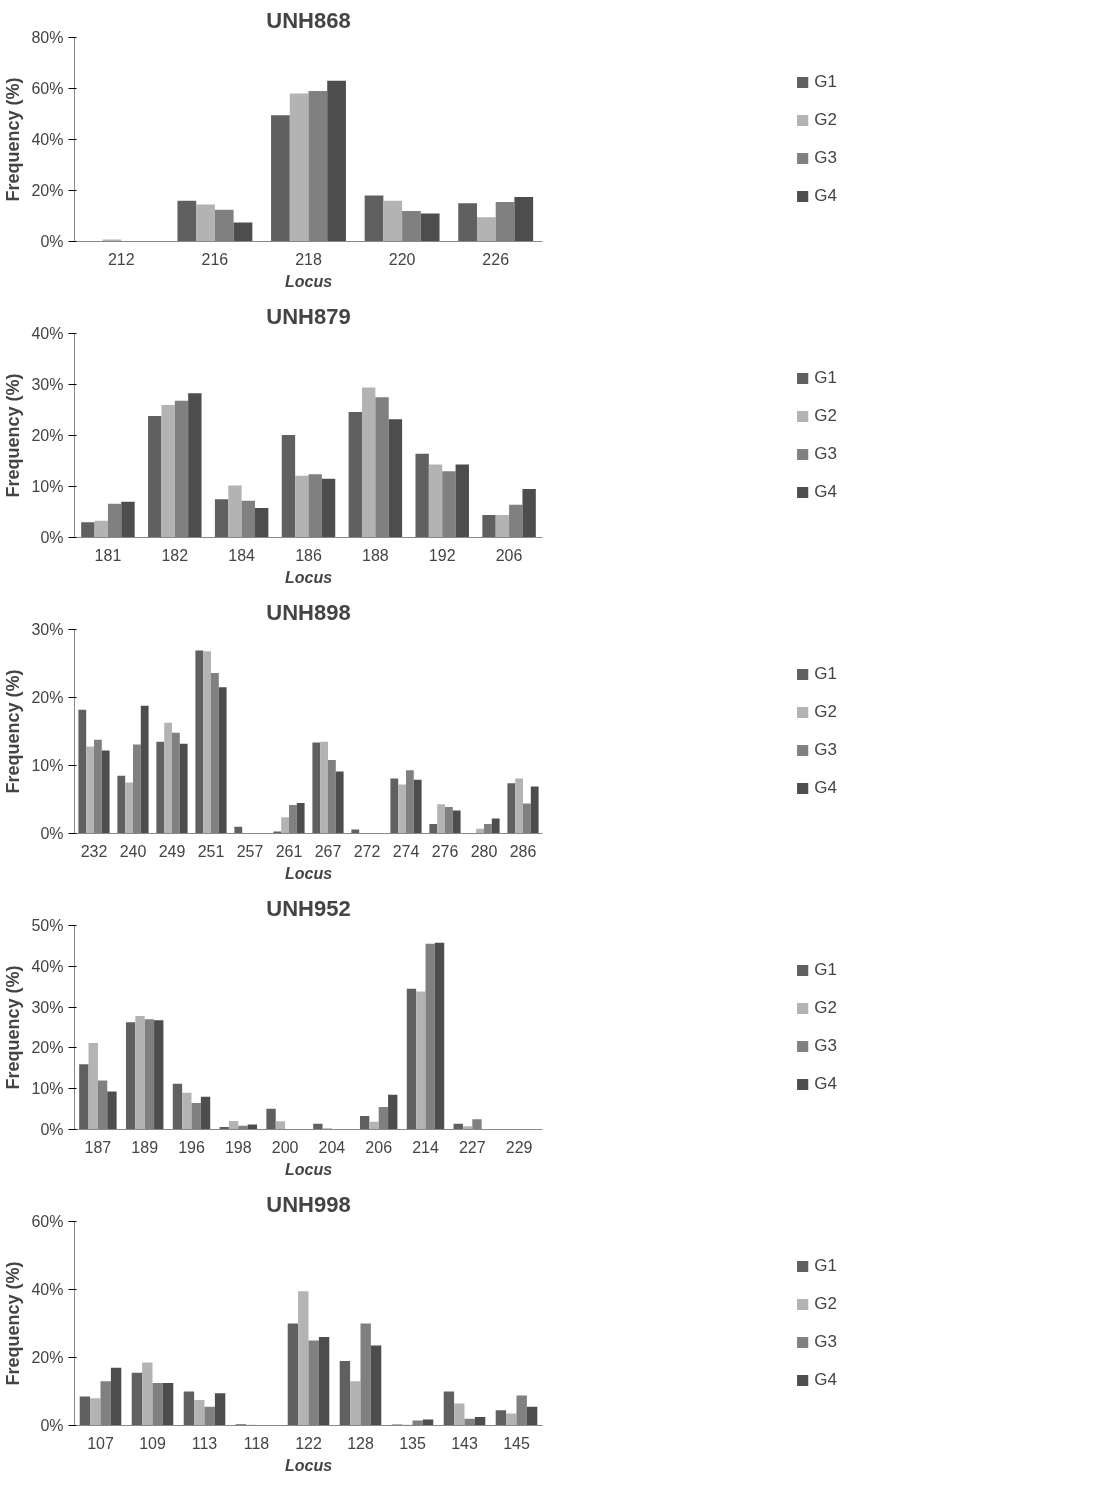 The image size is (1094, 1508). Describe the element at coordinates (98, 1147) in the screenshot. I see `x-tick-label: 187` at that location.